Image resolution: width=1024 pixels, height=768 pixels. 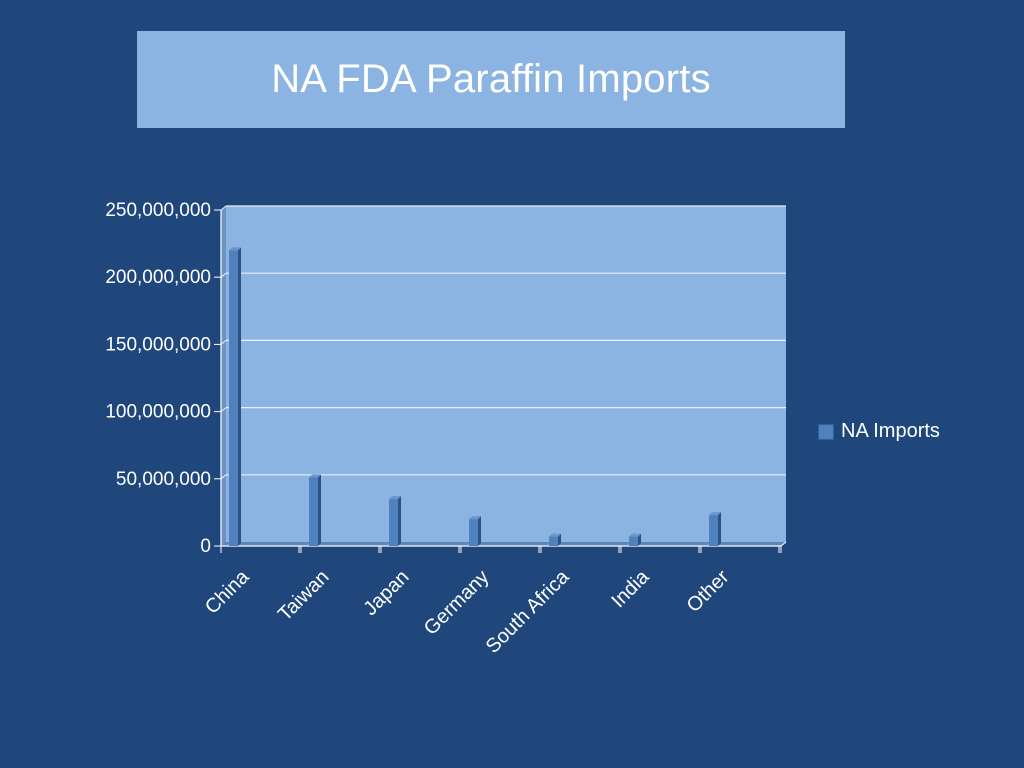 What do you see at coordinates (158, 210) in the screenshot?
I see `y-tick-label: 250,000,000` at bounding box center [158, 210].